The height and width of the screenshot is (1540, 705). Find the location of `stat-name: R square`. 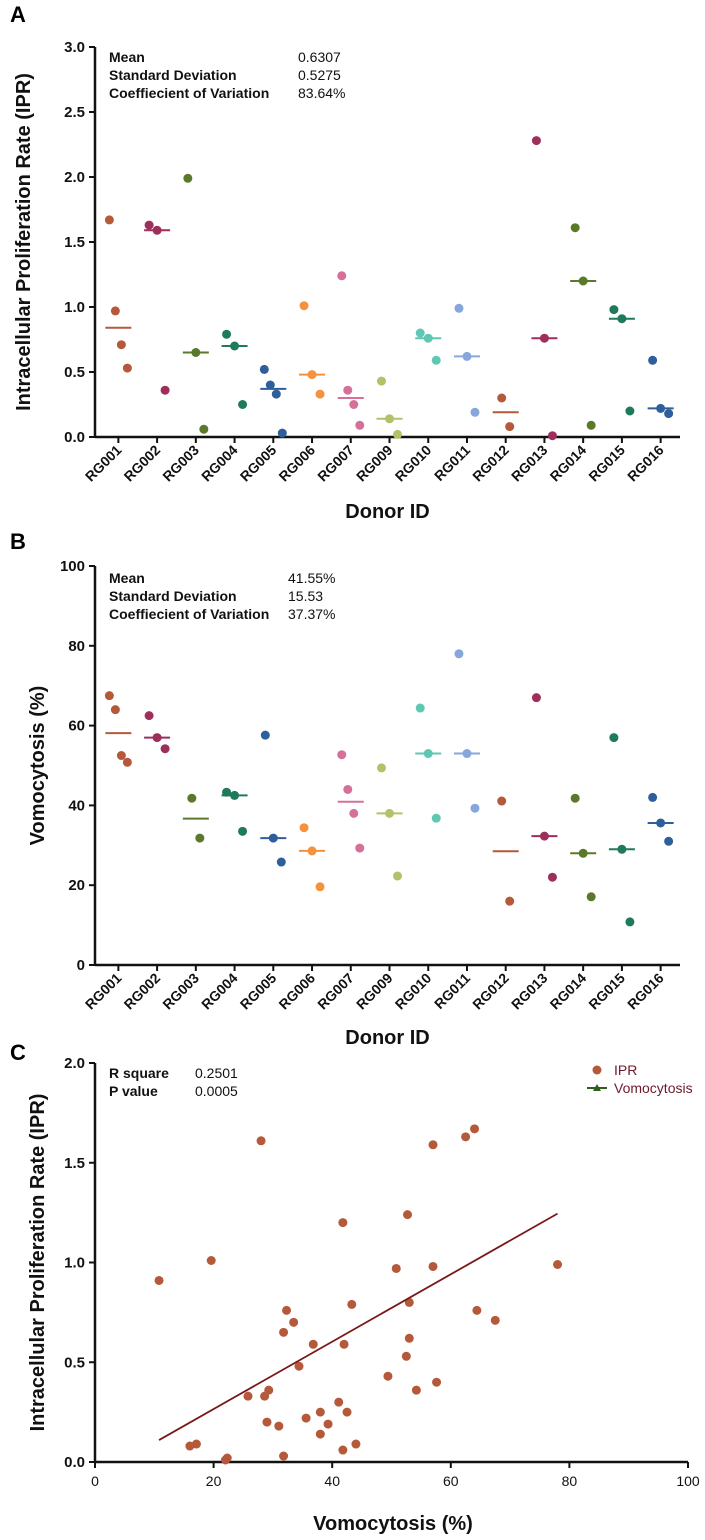

stat-name: R square is located at coordinates (139, 1073).